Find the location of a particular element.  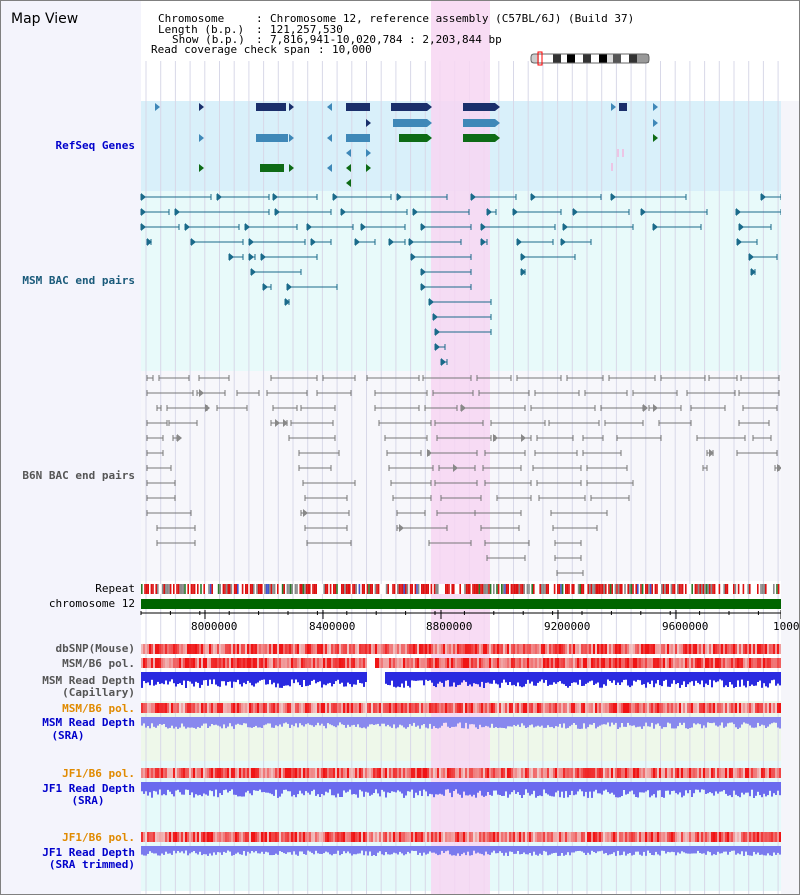

msm-bac-end-marker is located at coordinates (575, 212).